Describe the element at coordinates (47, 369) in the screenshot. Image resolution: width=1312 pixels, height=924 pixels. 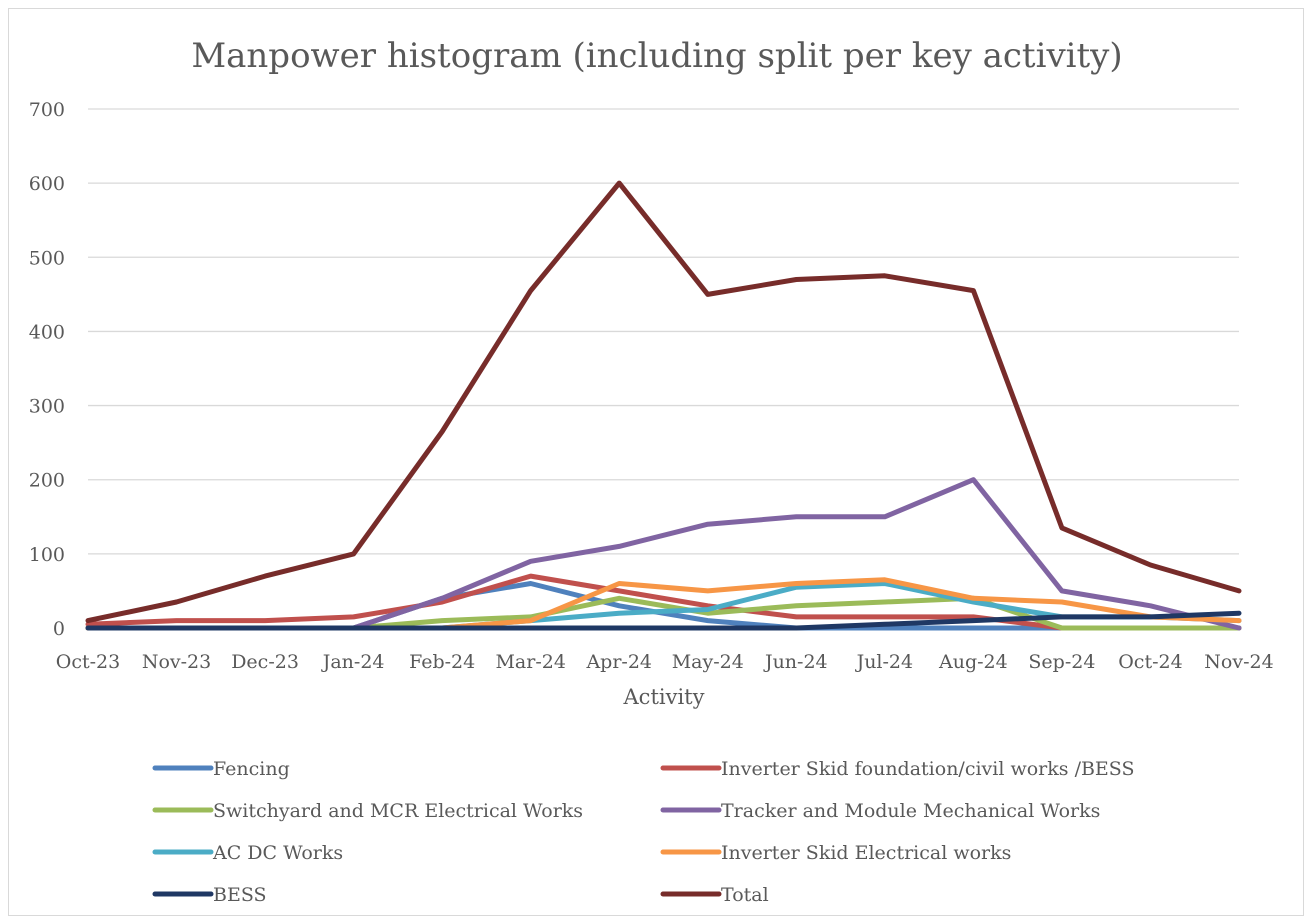
I see `y-axis-tick-labels: 0 100 200 300 400 500 600 700` at that location.